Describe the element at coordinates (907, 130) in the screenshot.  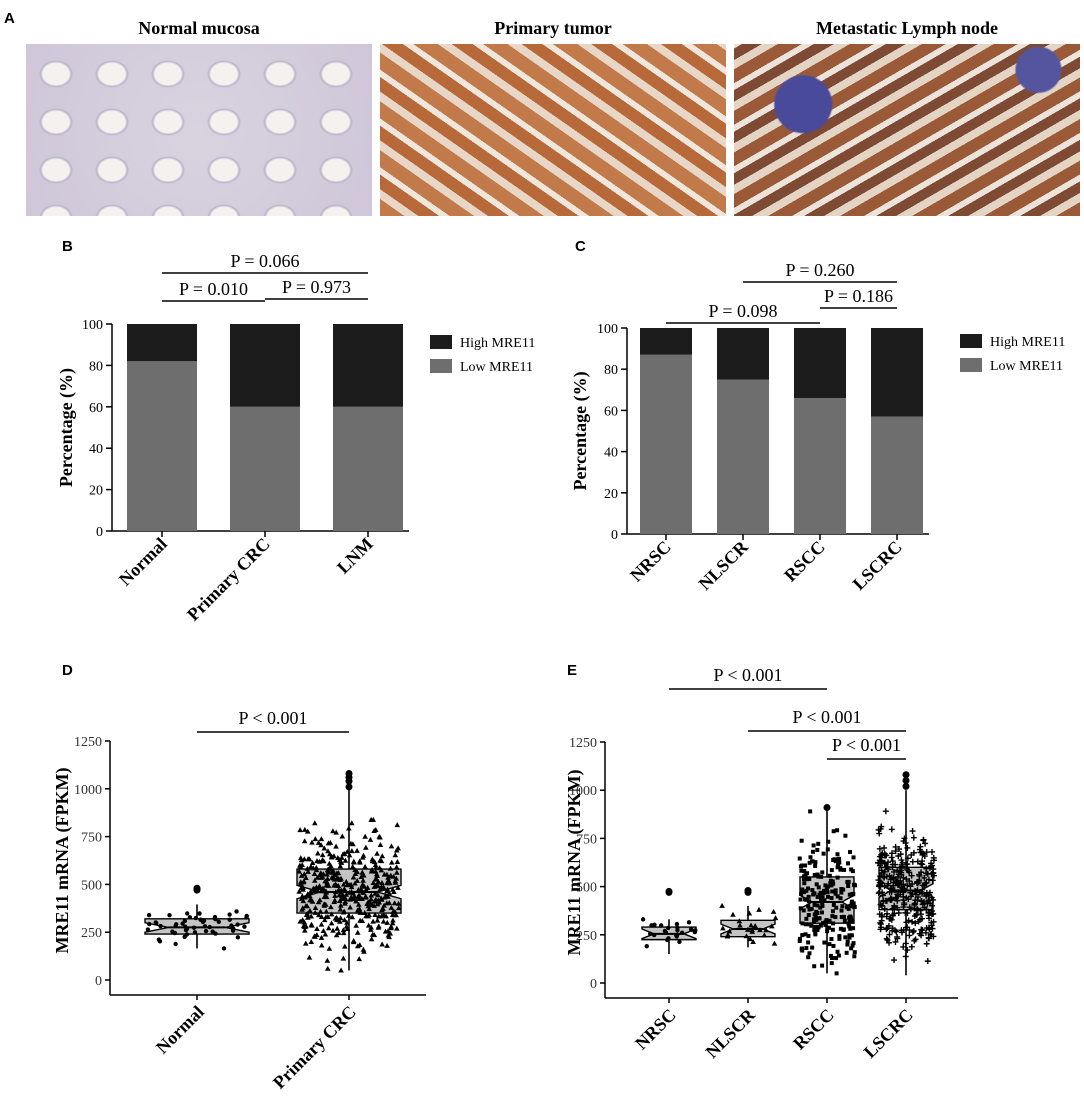
I see `metastatic-node-micrograph` at that location.